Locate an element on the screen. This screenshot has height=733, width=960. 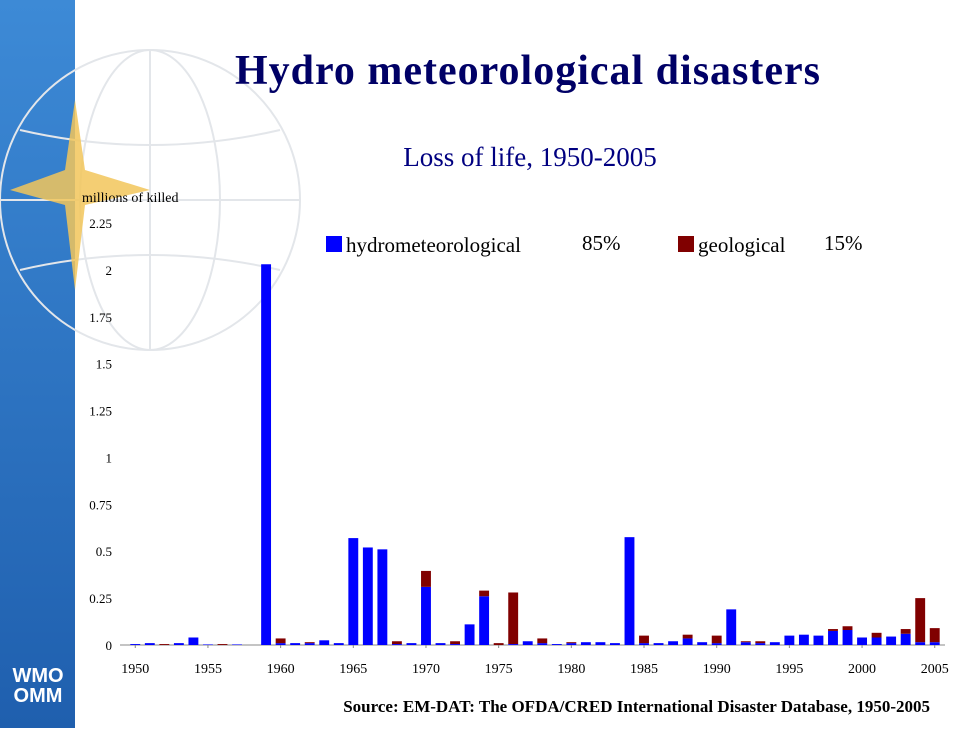
y-axis-label: millions of killed is located at coordinates (130, 198).